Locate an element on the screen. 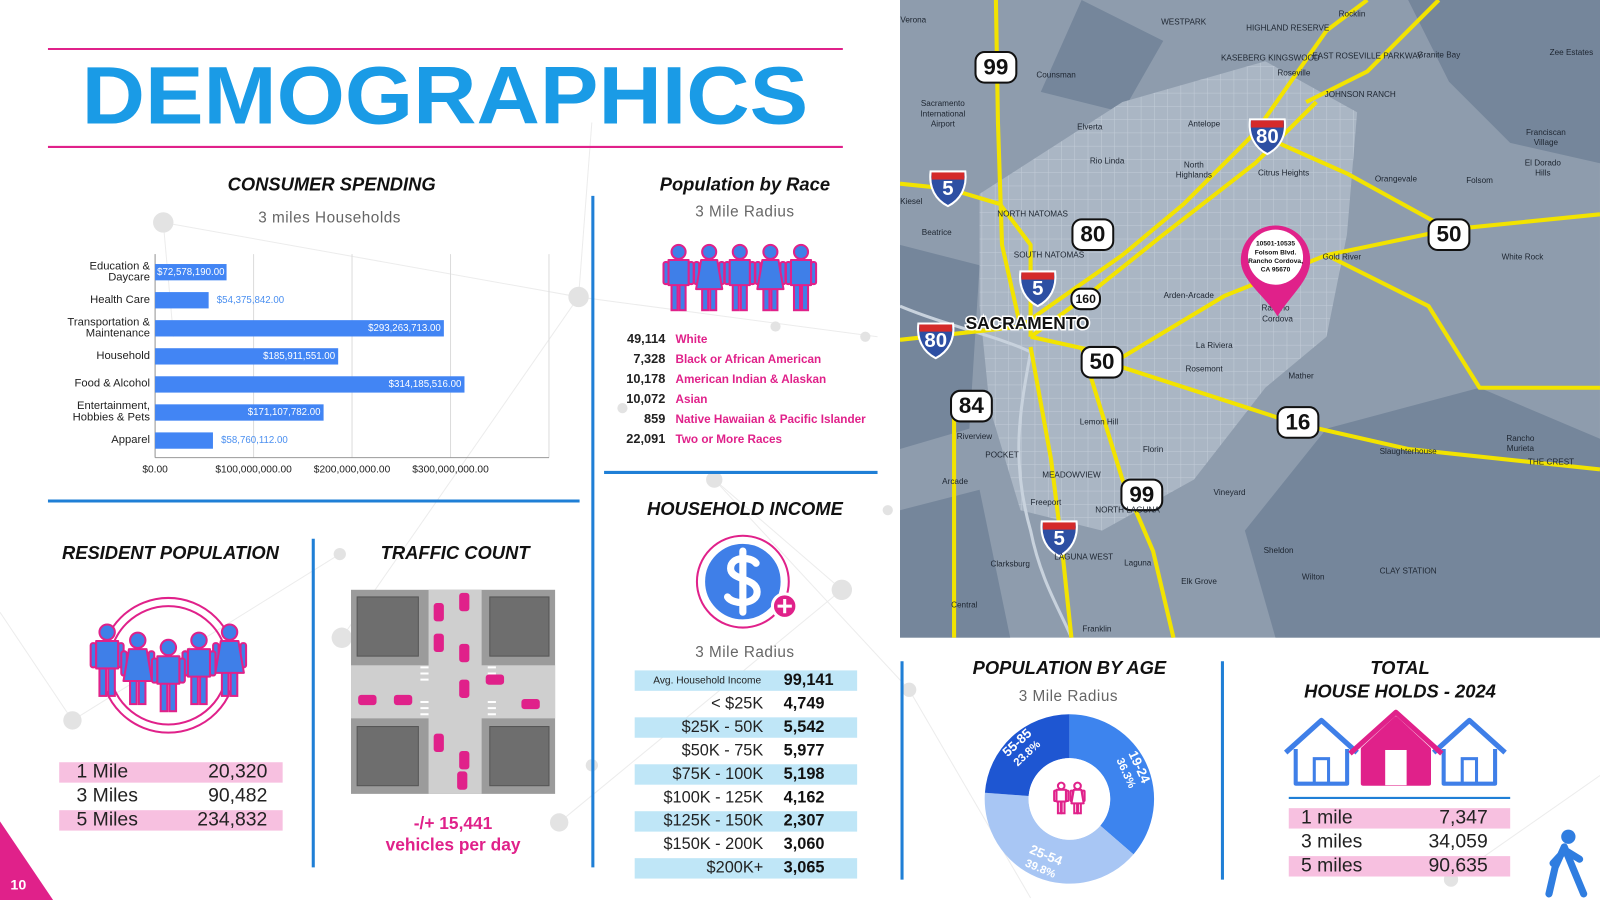 The height and width of the screenshot is (900, 1600). map-place-label: Airport is located at coordinates (943, 124).